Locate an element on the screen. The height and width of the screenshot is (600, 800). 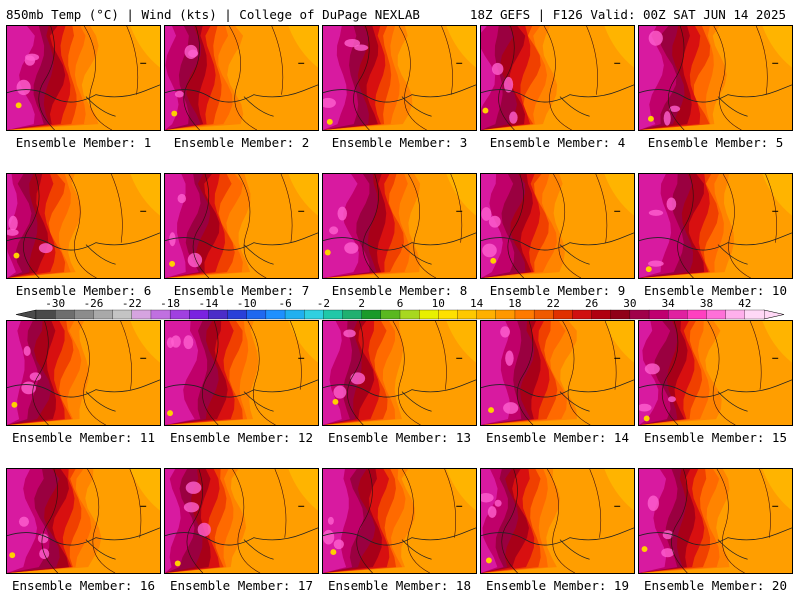
colorbar-tick-label: -26 is located at coordinates (94, 303).